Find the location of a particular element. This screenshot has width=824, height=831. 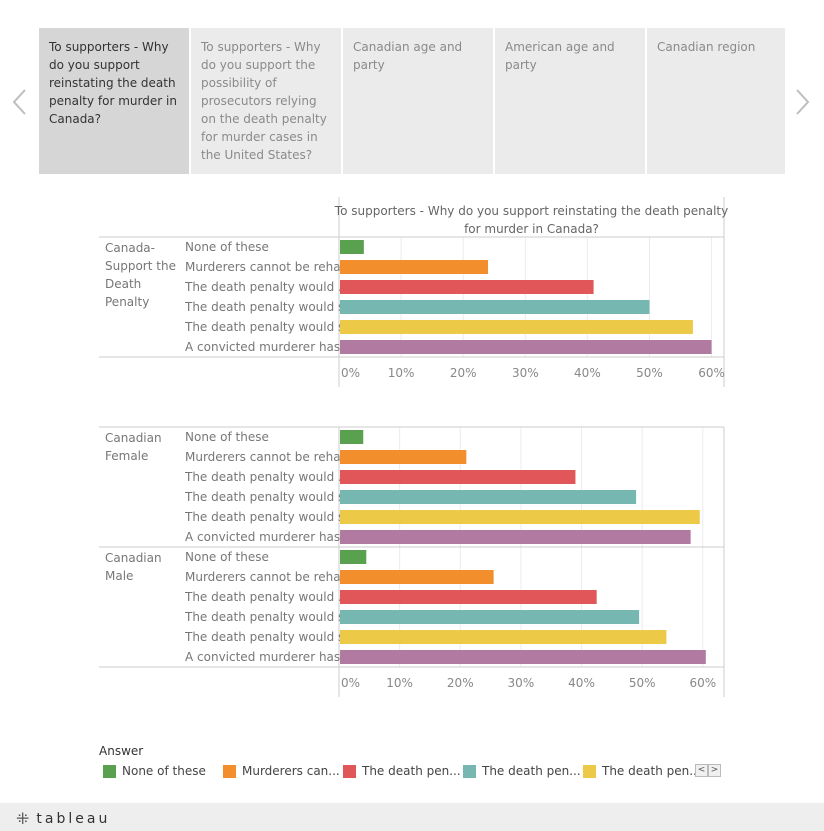

story-tab-3-label: Canadian age and party is located at coordinates (408, 56).